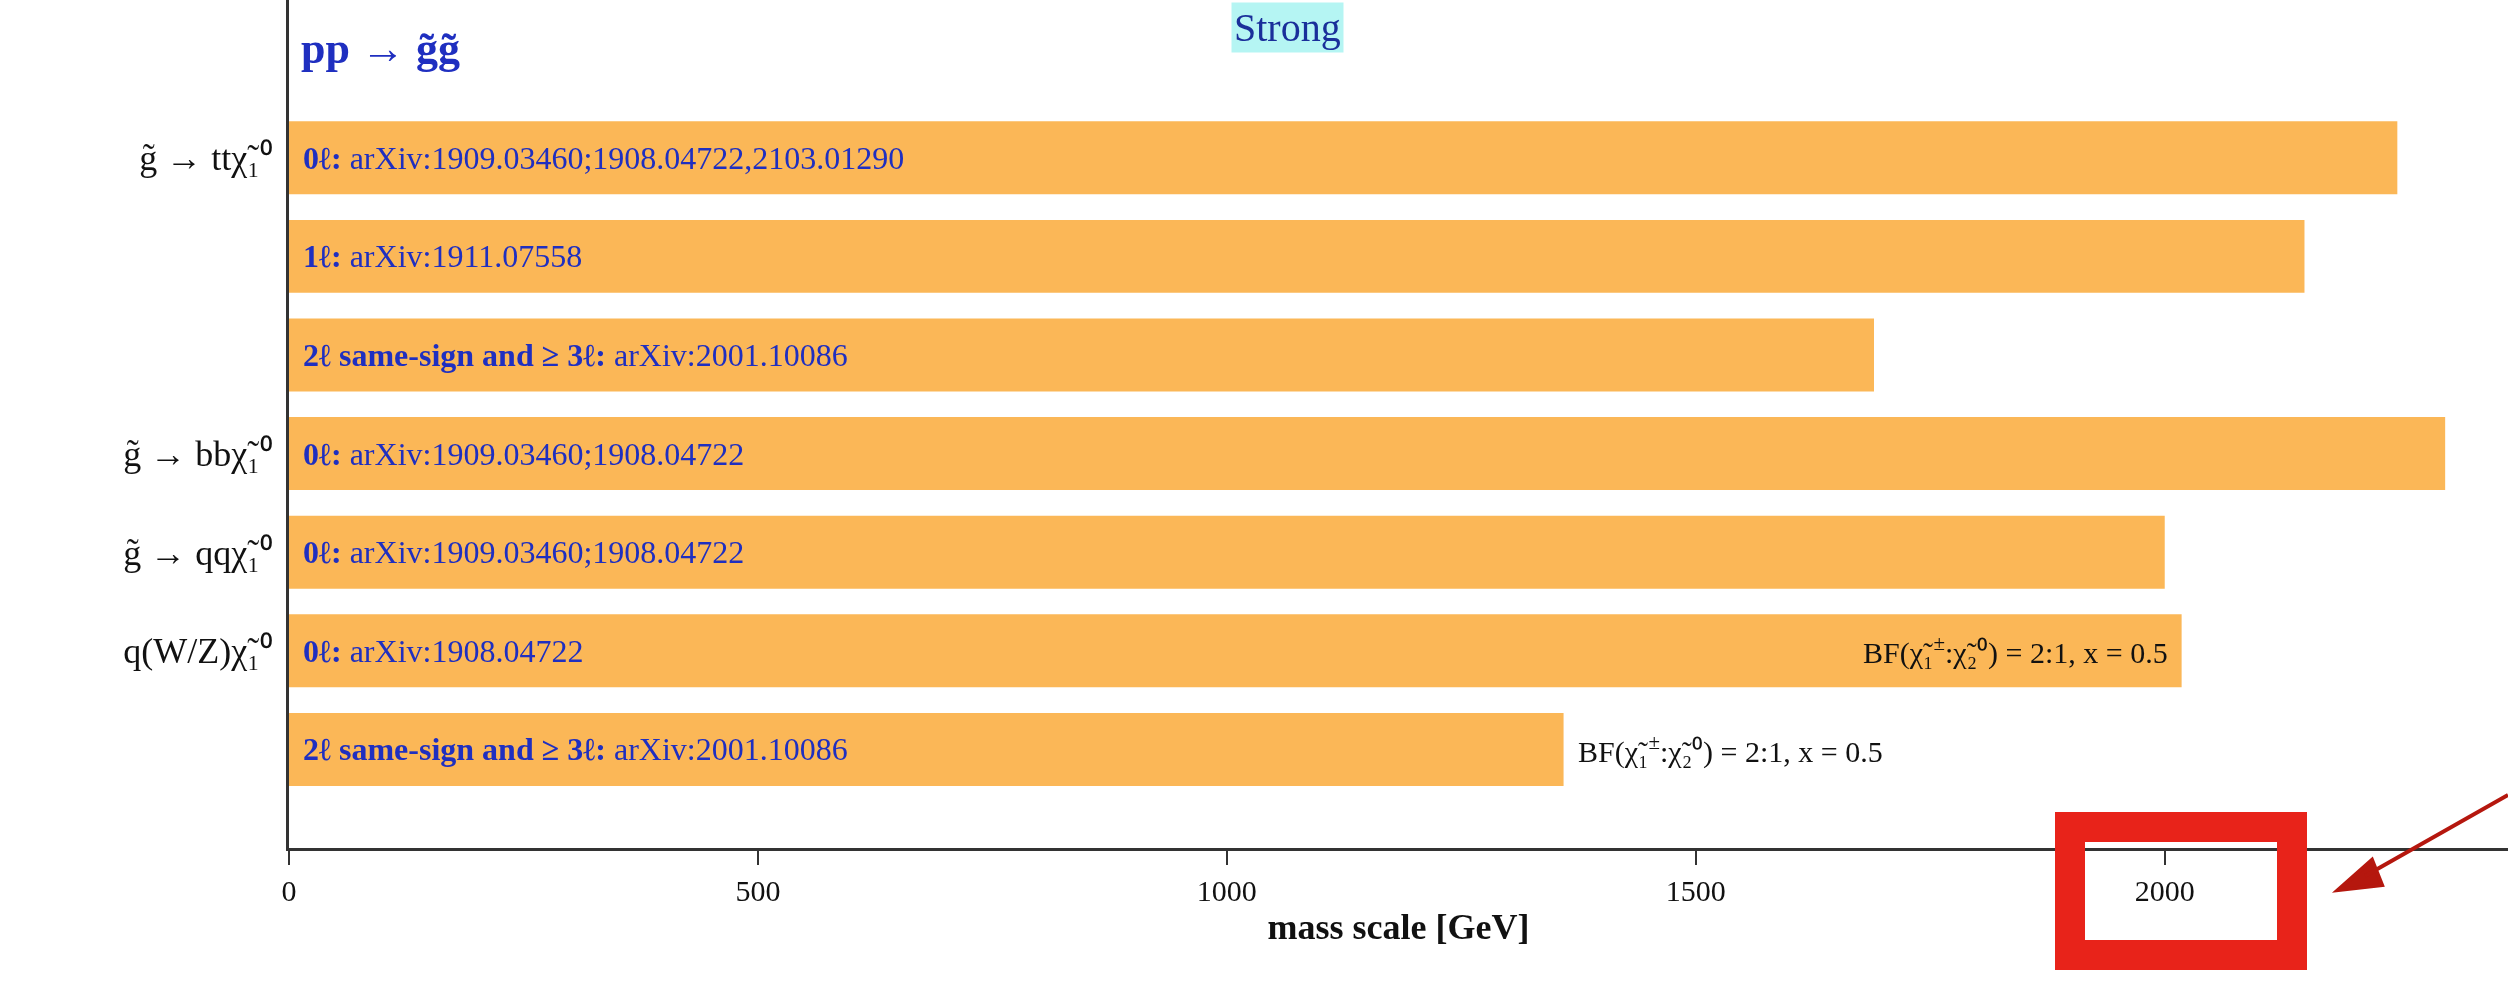  I want to click on y-tick-label: g̃ → ttχ̃₁⁰, so click(206, 158).